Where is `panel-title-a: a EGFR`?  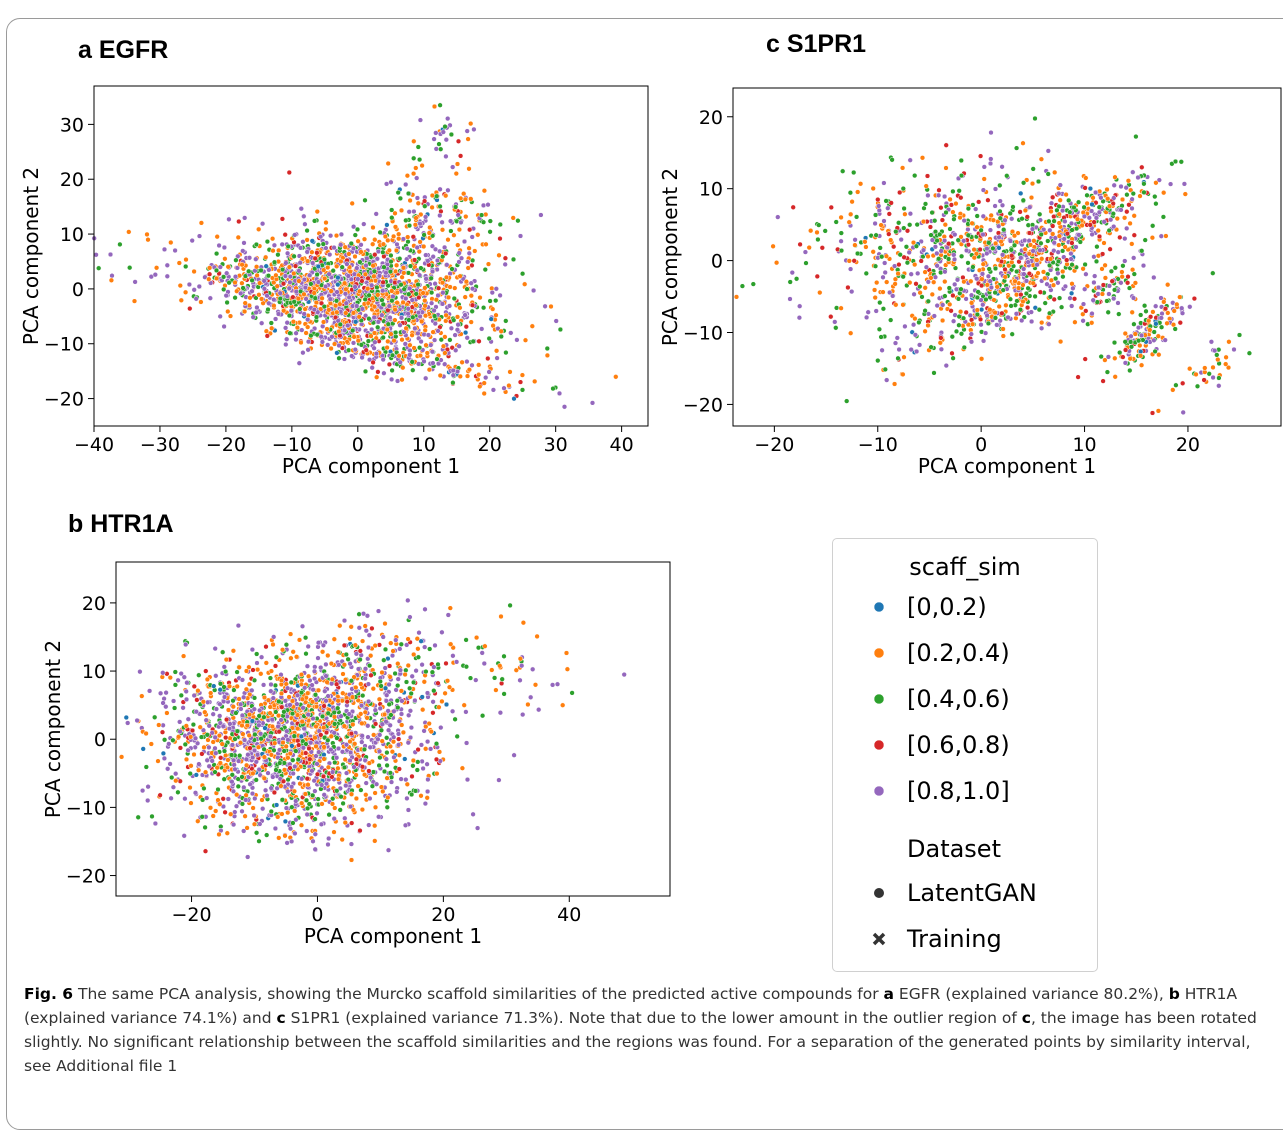
panel-title-a: a EGFR is located at coordinates (123, 50).